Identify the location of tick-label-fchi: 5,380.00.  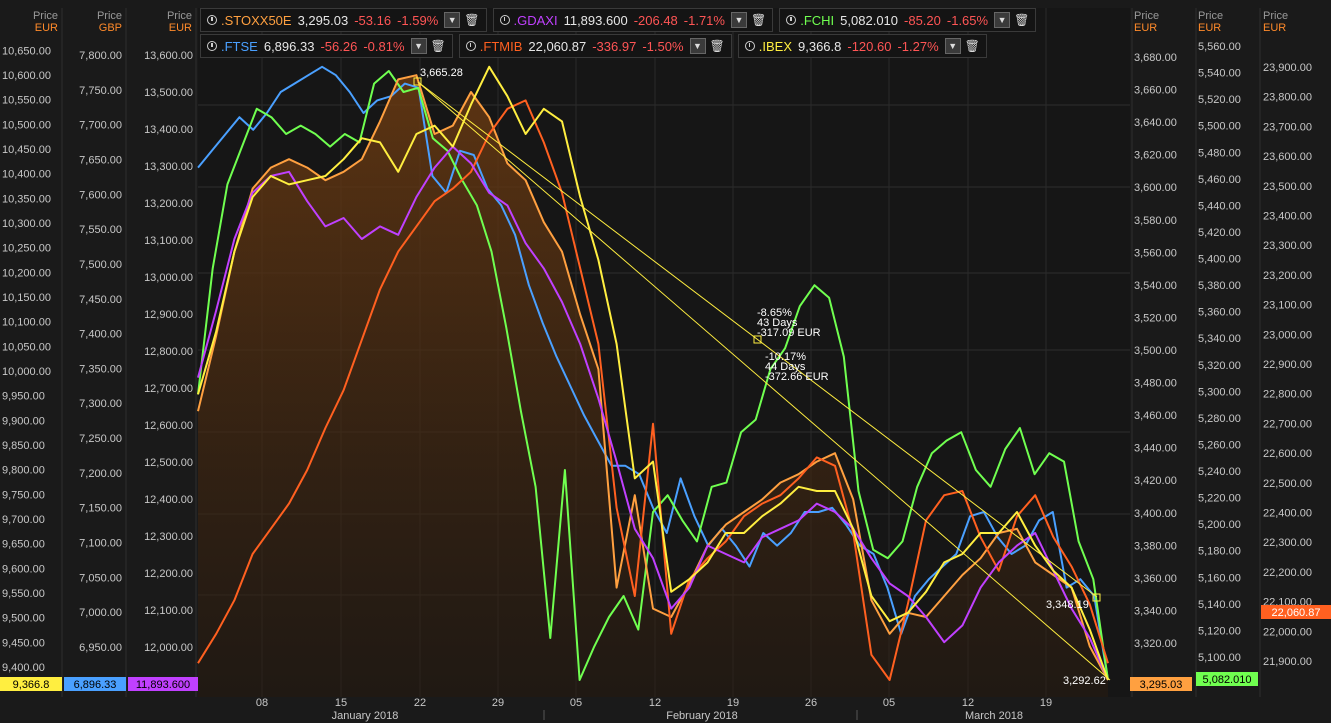
(1219, 286).